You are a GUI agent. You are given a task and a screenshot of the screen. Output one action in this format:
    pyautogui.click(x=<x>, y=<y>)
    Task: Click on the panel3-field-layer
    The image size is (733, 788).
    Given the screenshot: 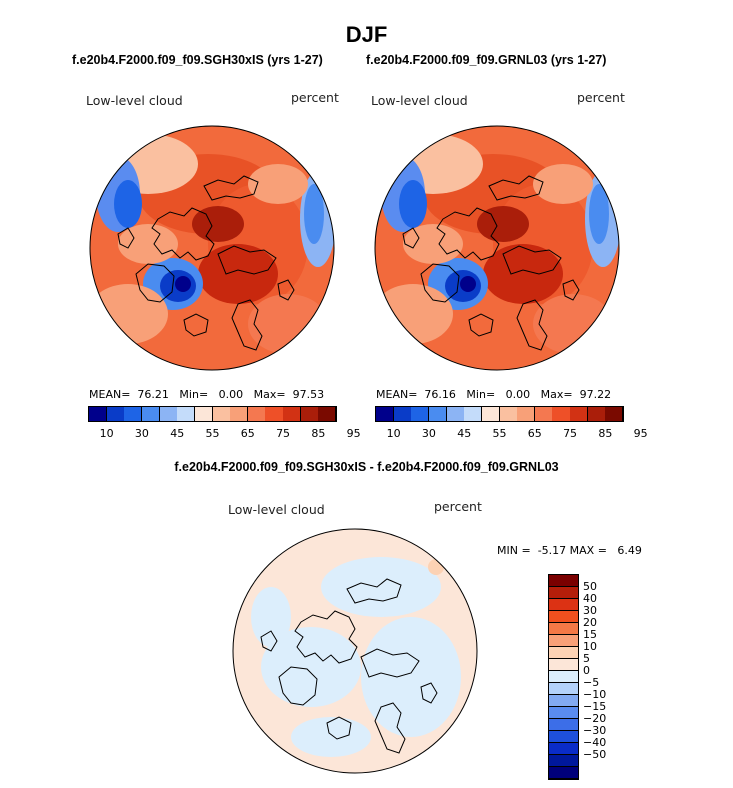 What is the action you would take?
    pyautogui.click(x=355, y=651)
    